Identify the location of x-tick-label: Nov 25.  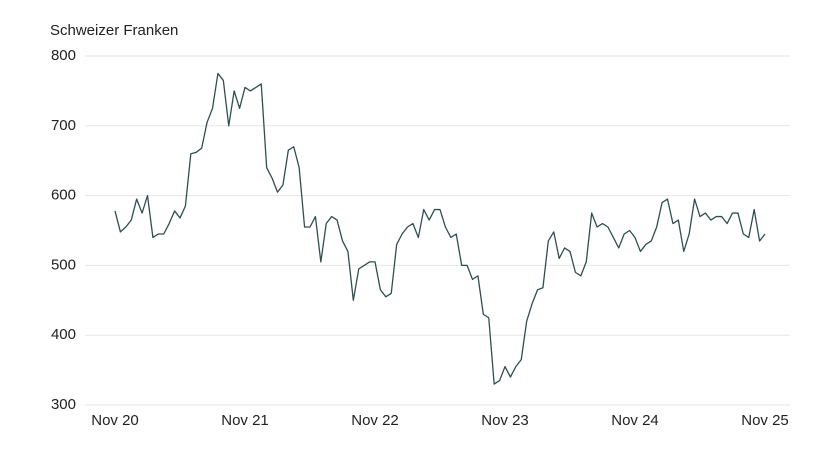
(765, 420).